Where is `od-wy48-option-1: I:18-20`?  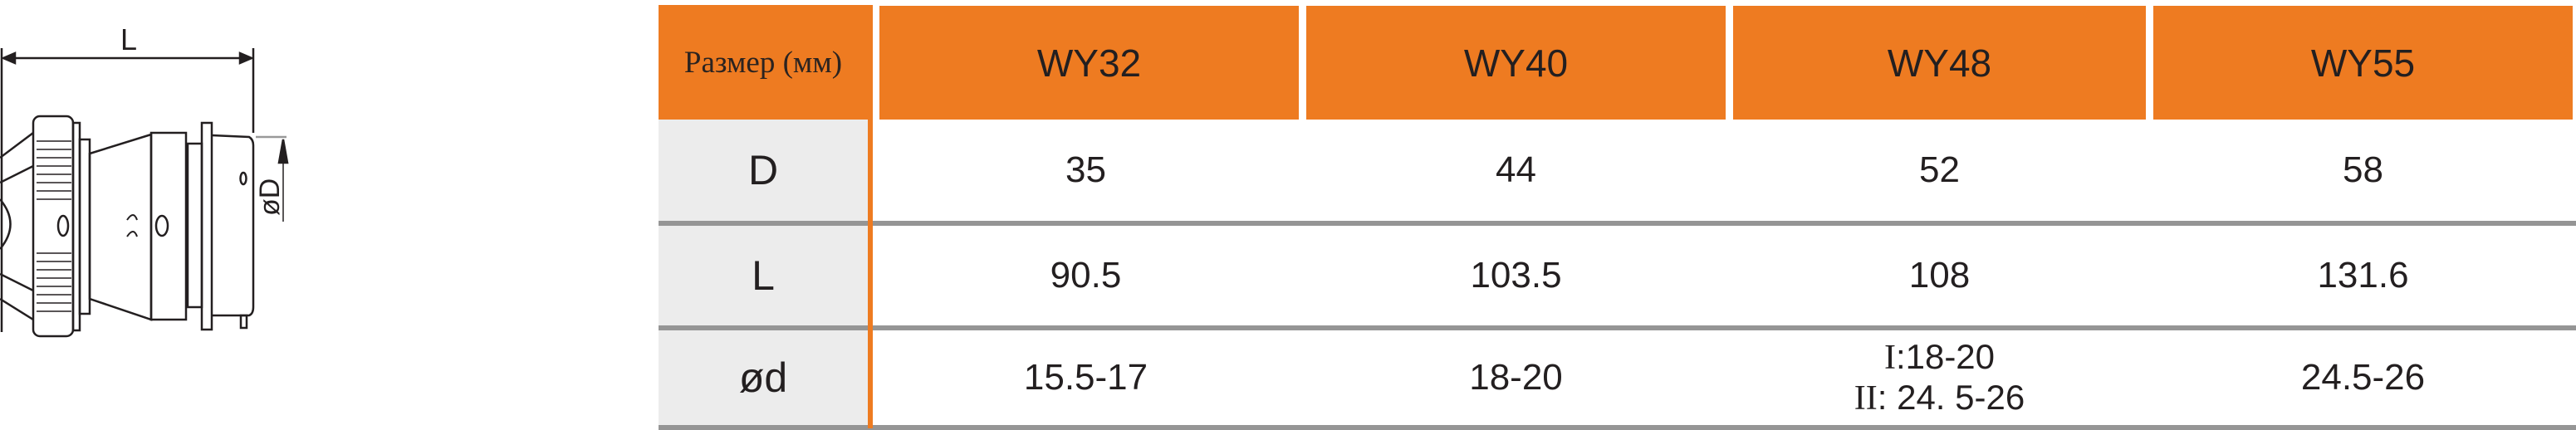
od-wy48-option-1: I:18-20 is located at coordinates (1939, 357).